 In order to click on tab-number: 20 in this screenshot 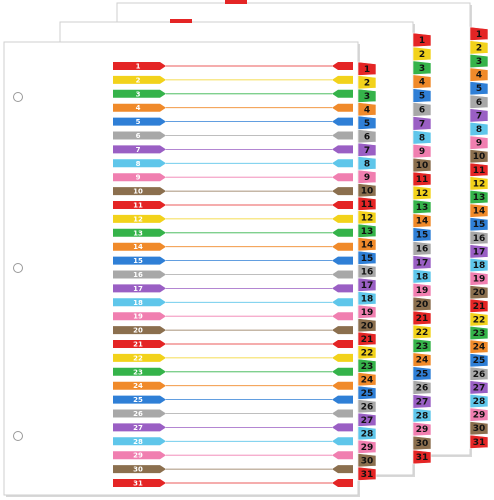, I will do `click(422, 305)`.